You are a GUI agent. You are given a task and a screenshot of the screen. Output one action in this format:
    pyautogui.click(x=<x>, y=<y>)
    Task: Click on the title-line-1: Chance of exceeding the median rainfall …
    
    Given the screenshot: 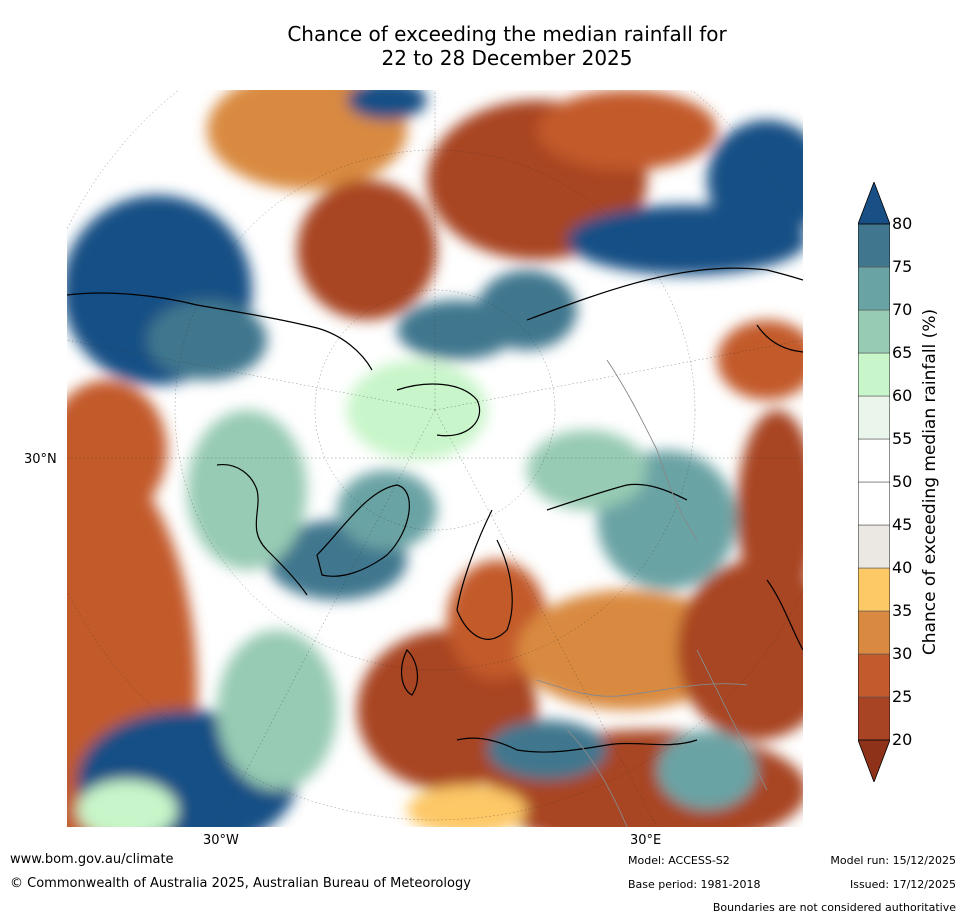 What is the action you would take?
    pyautogui.click(x=507, y=34)
    